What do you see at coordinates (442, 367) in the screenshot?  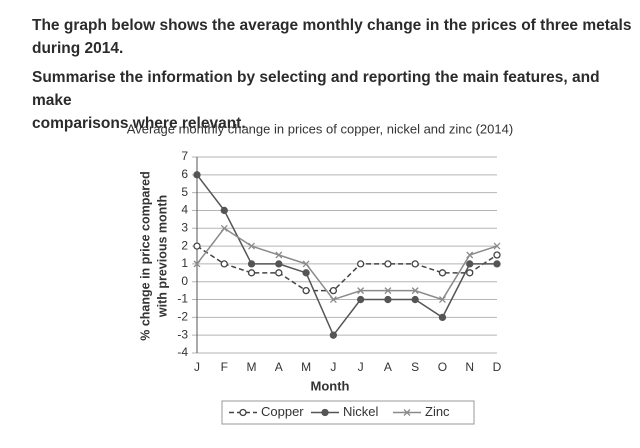 I see `x-tick-label: O` at bounding box center [442, 367].